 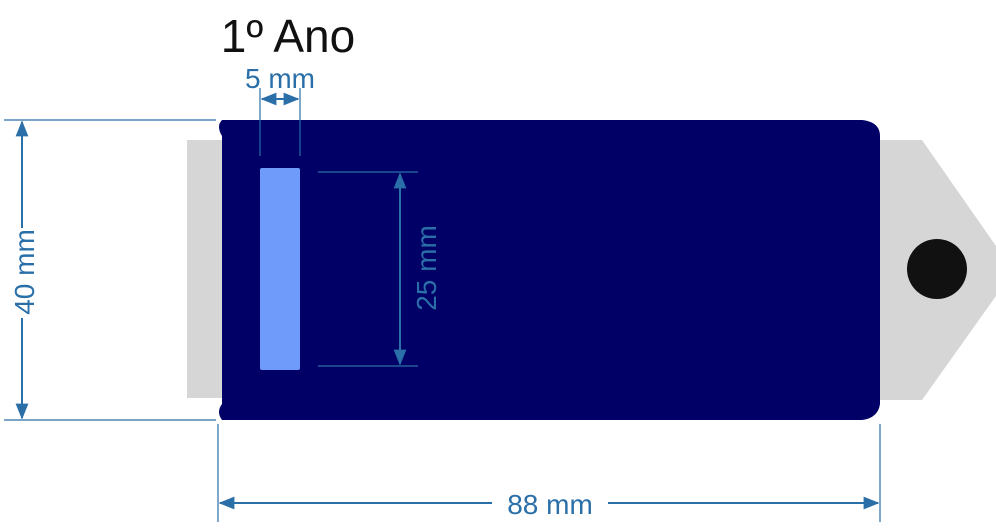 I want to click on tag-width-label: 88 mm, so click(x=550, y=504).